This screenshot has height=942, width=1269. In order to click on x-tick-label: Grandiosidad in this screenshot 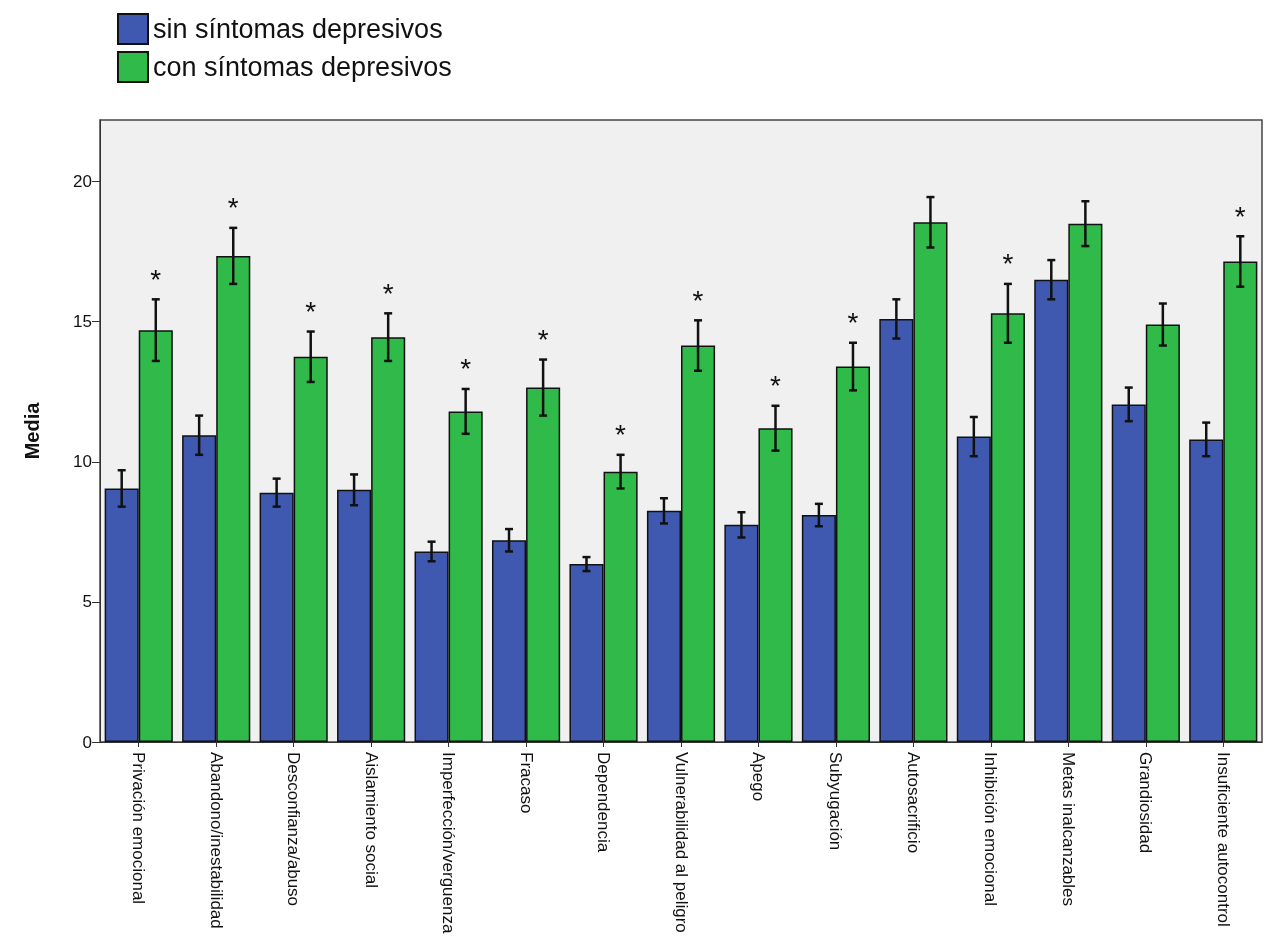, I will do `click(1146, 803)`.